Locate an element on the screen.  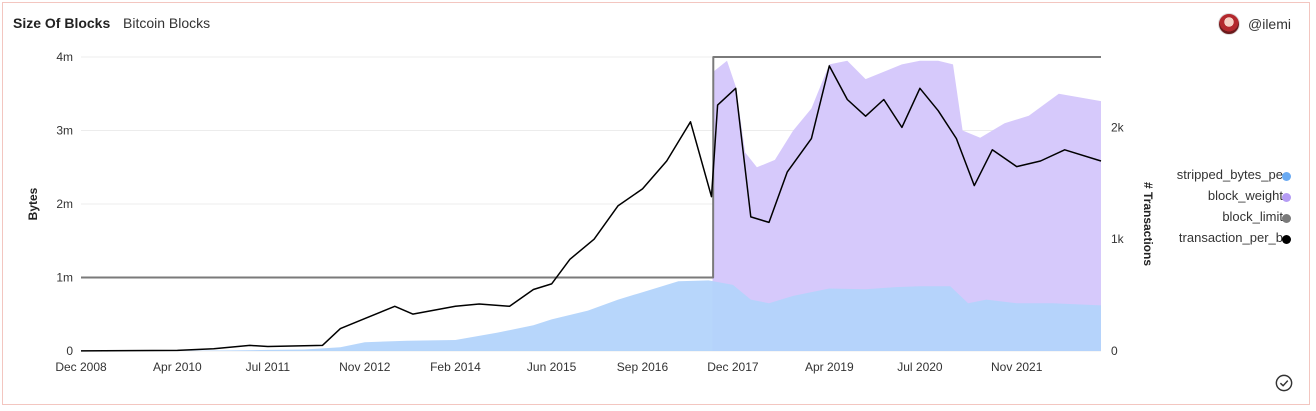
user-badge: @ilemi is located at coordinates (1254, 24).